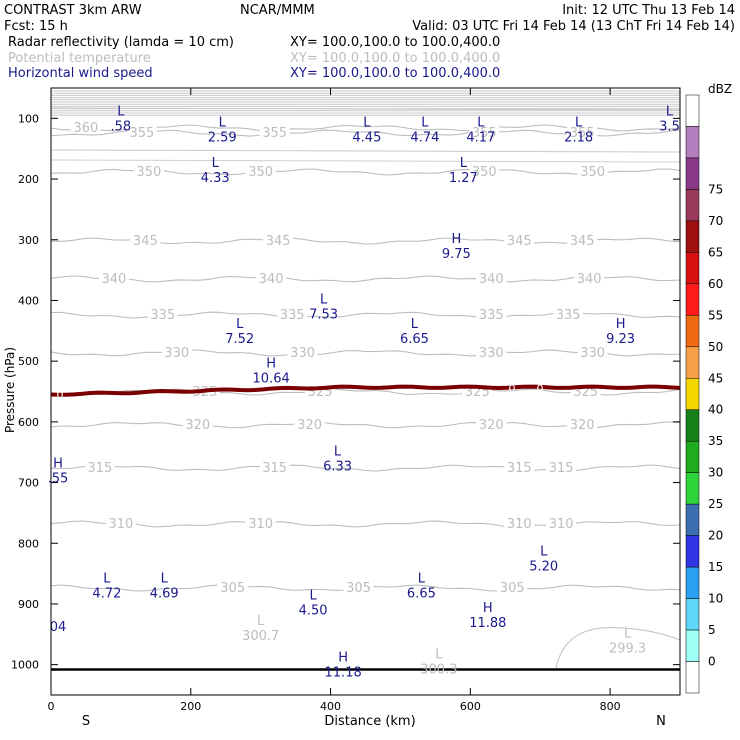 This screenshot has height=740, width=740. I want to click on extremum-value-label: 4.33, so click(215, 178).